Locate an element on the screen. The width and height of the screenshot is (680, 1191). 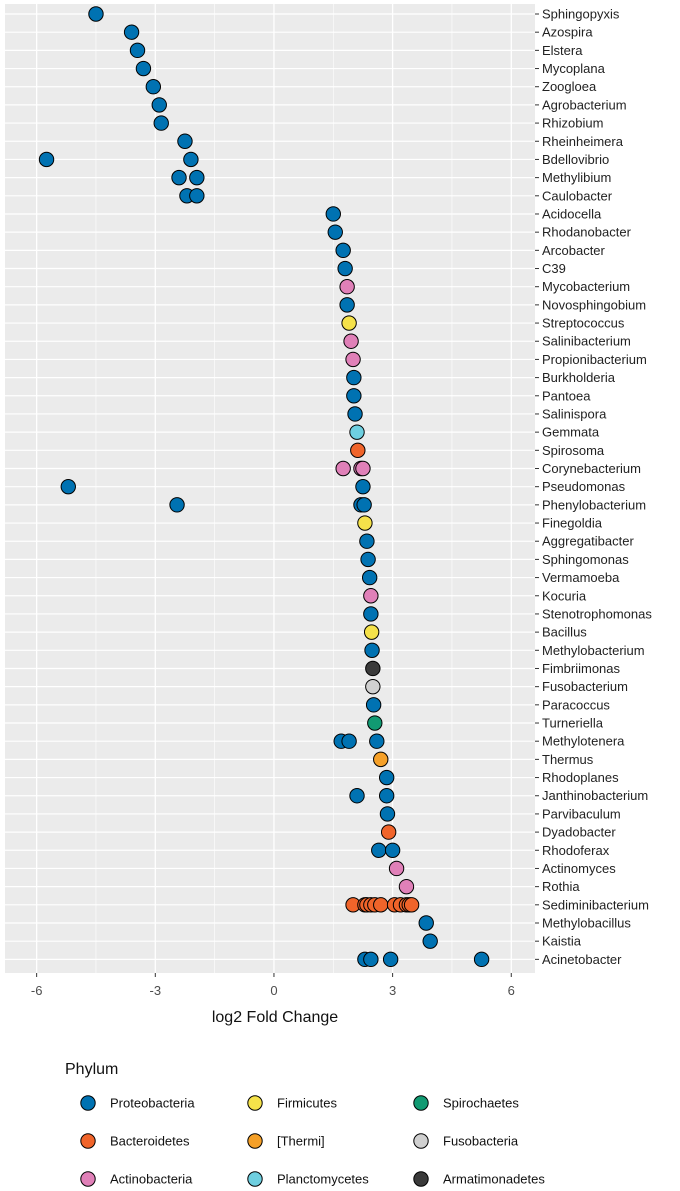
point-burkholderia is located at coordinates (354, 377).